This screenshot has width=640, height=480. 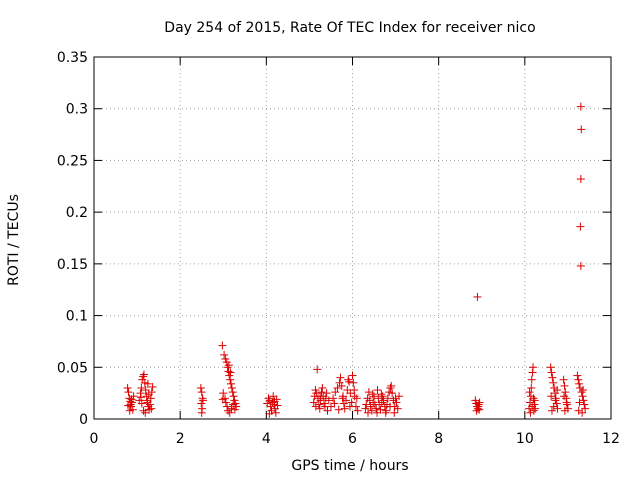 I want to click on x-tick-label: 6, so click(x=352, y=439).